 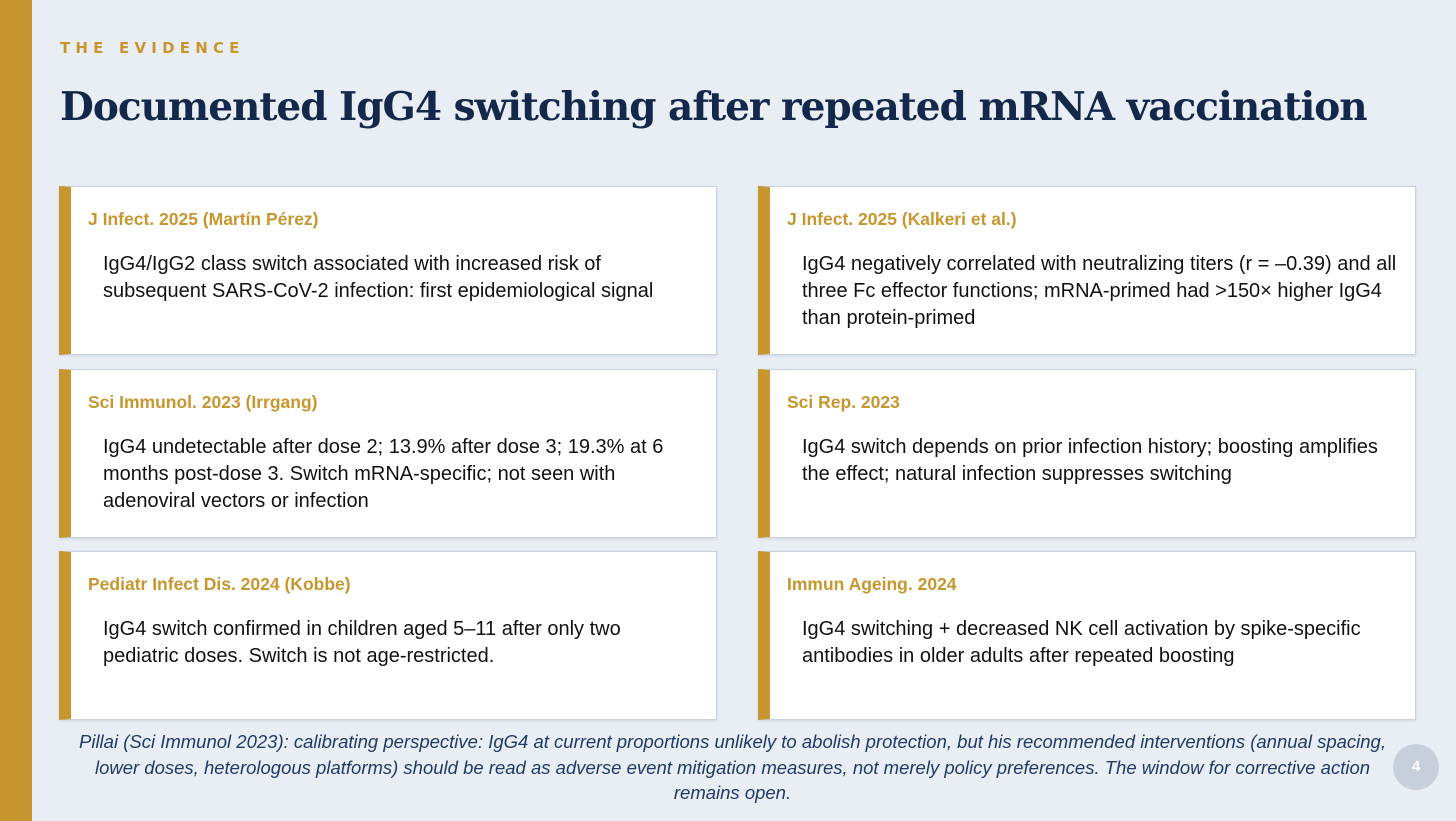 What do you see at coordinates (16, 410) in the screenshot?
I see `left-accent-bar` at bounding box center [16, 410].